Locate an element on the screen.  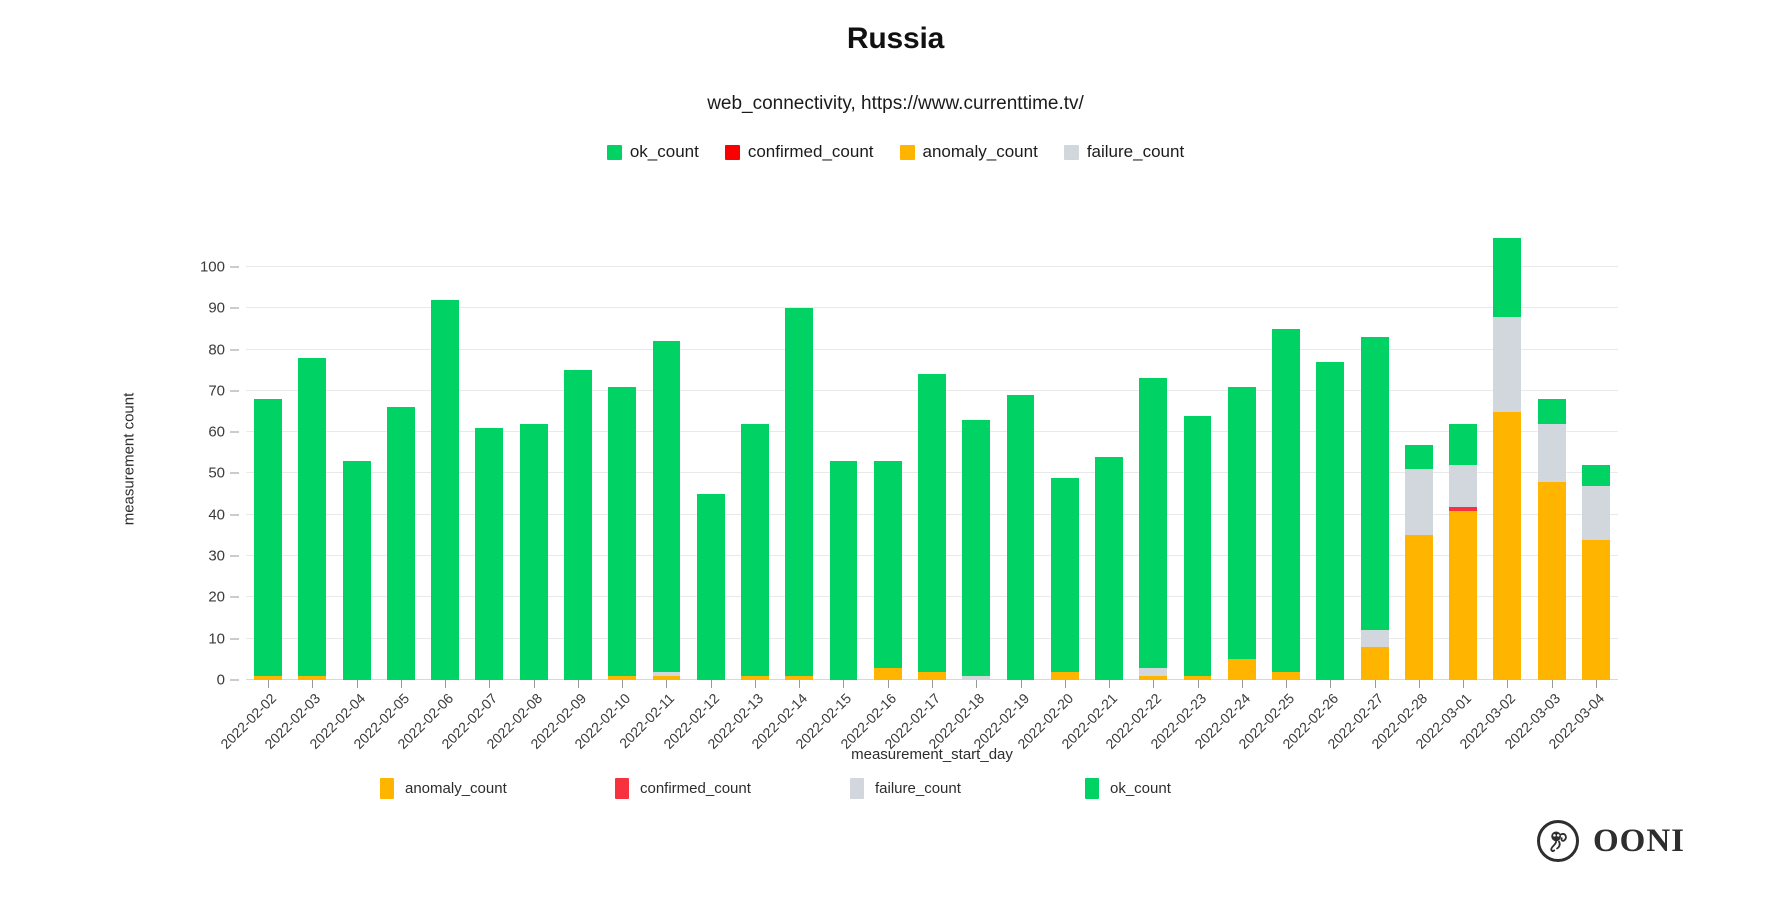
y-tick-label: 90 is located at coordinates (216, 308).